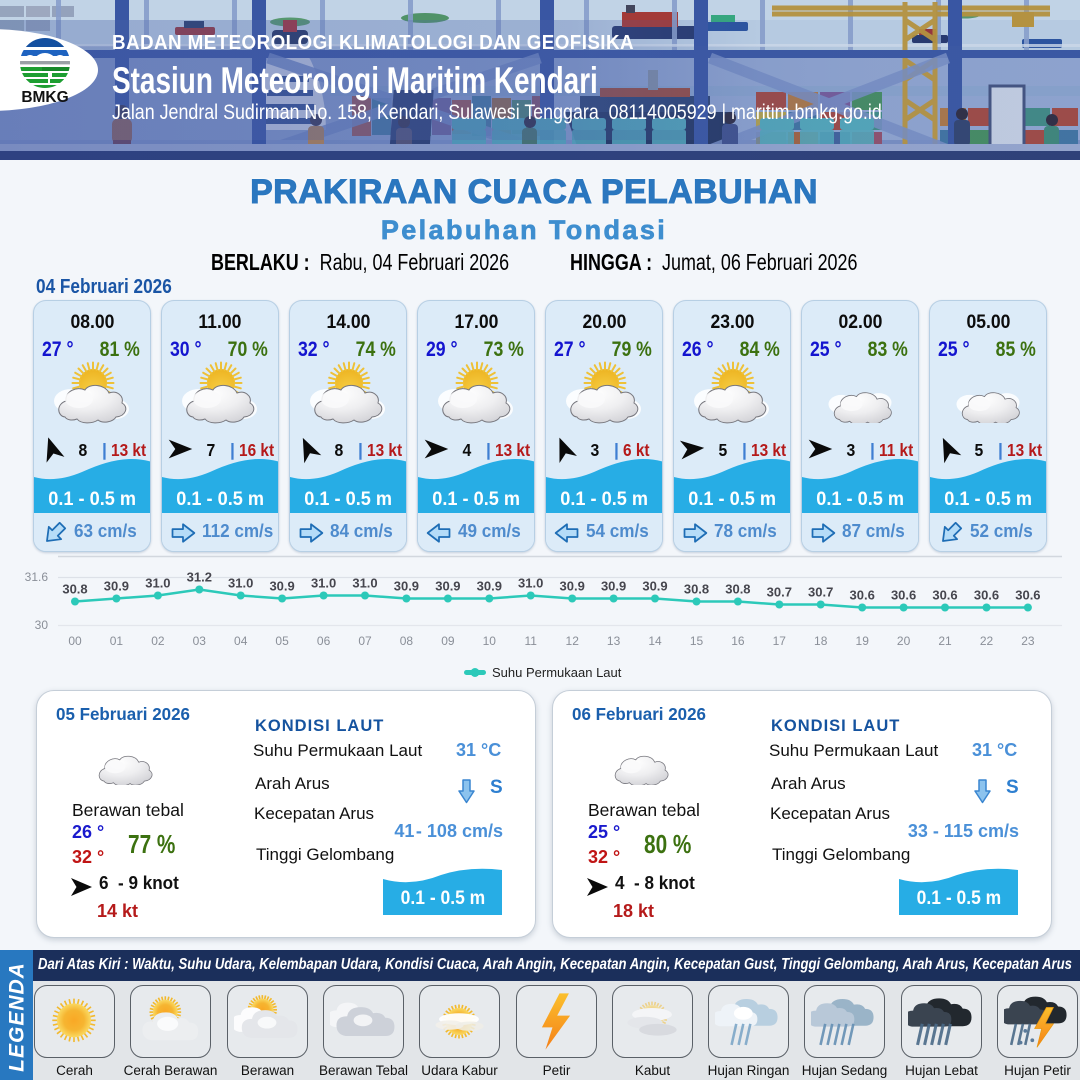  I want to click on svg-text: 20, so click(904, 641).